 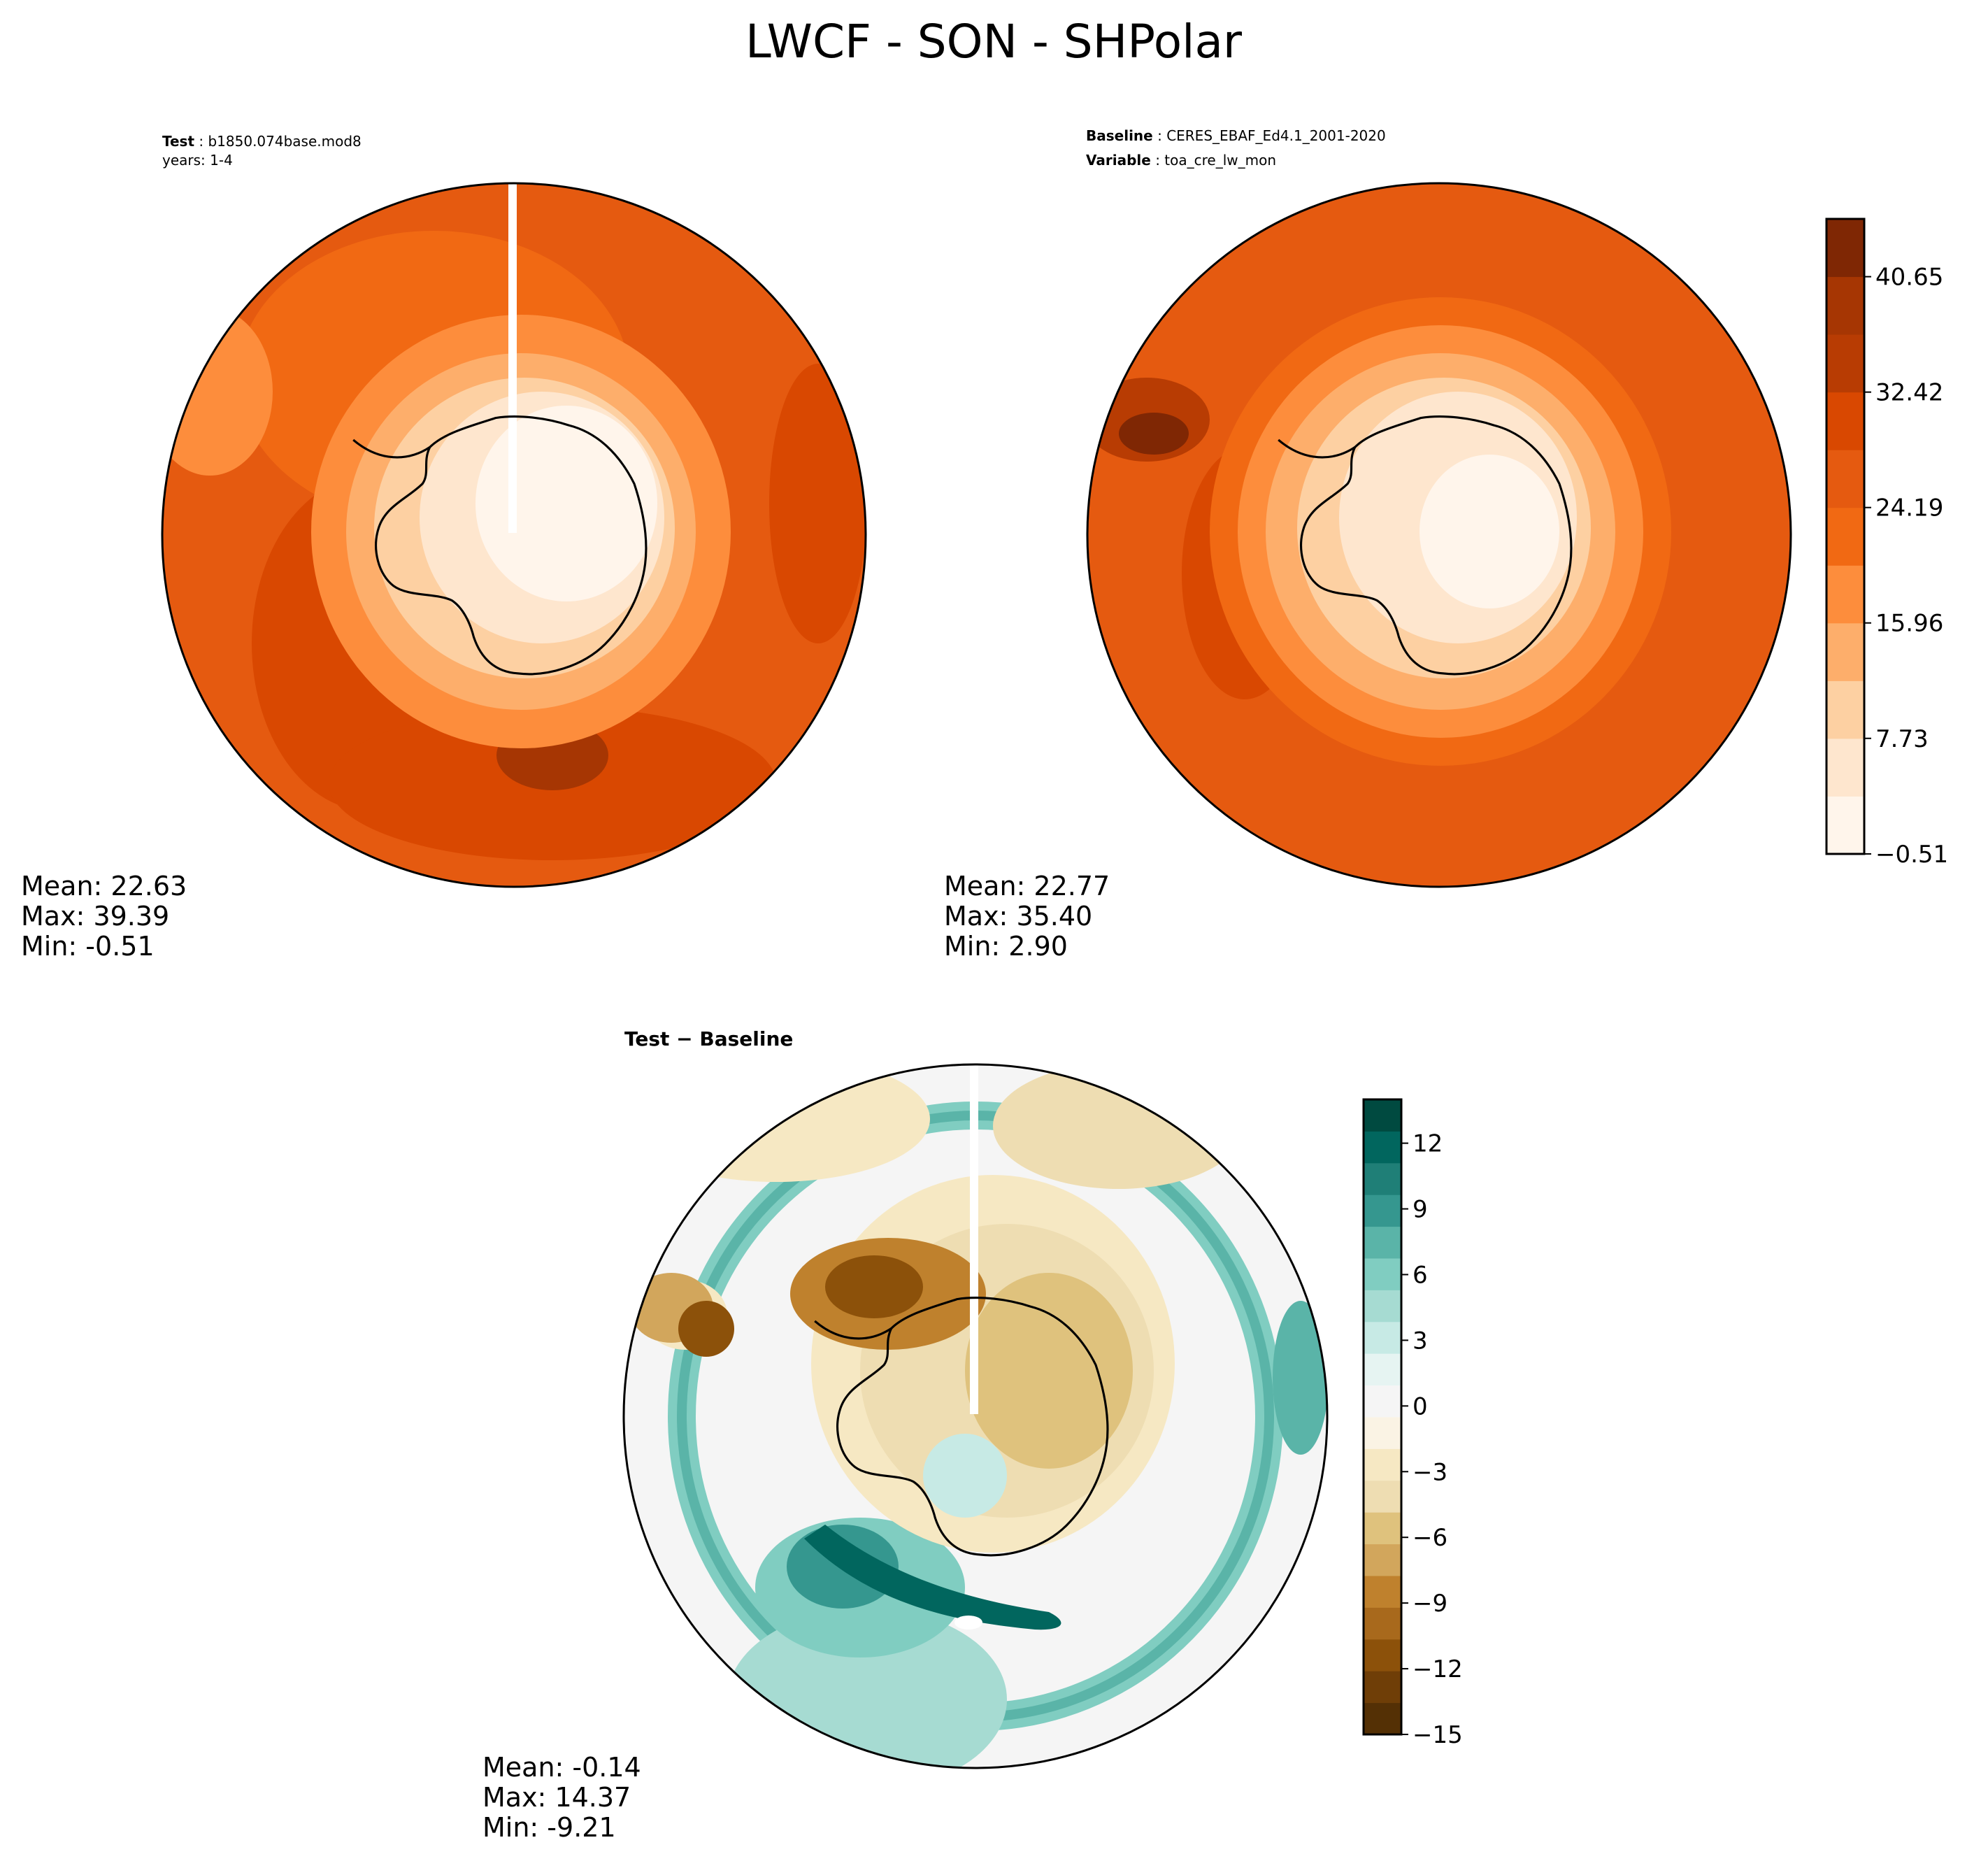 What do you see at coordinates (1909, 393) in the screenshot?
I see `colorbar-top-tick-label: 32.42` at bounding box center [1909, 393].